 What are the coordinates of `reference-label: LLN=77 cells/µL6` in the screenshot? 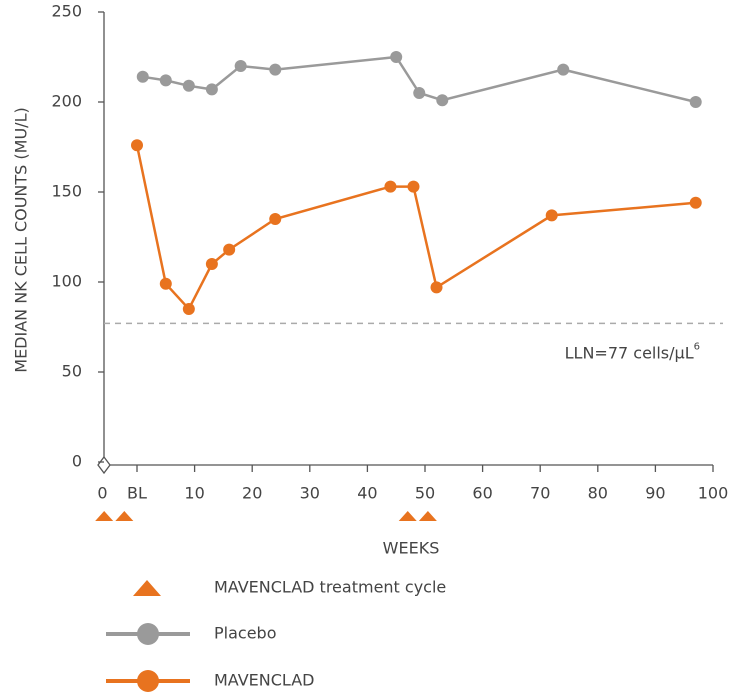 It's located at (632, 351).